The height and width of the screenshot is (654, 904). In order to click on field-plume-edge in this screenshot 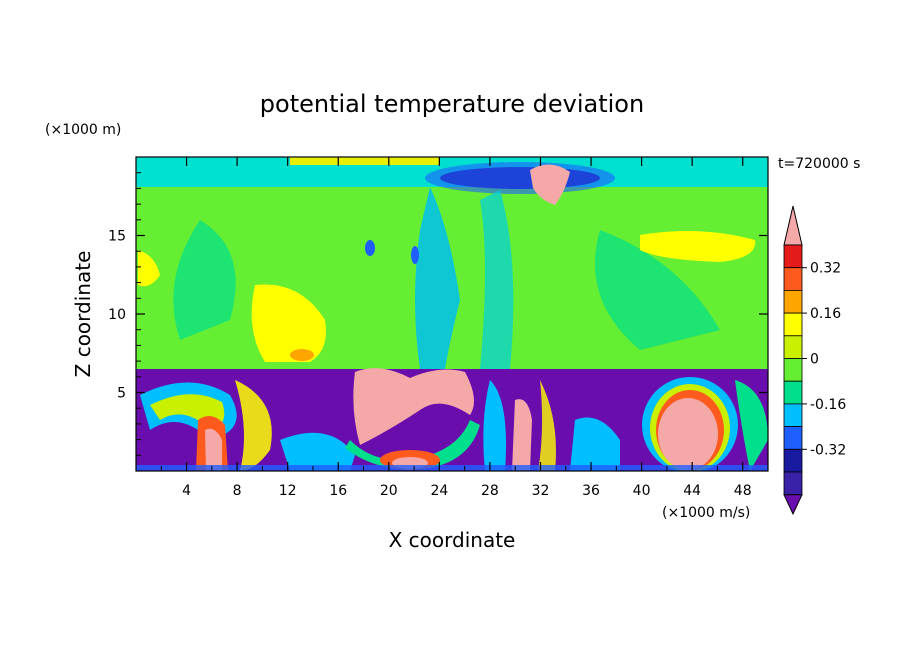, I will do `click(412, 445)`.